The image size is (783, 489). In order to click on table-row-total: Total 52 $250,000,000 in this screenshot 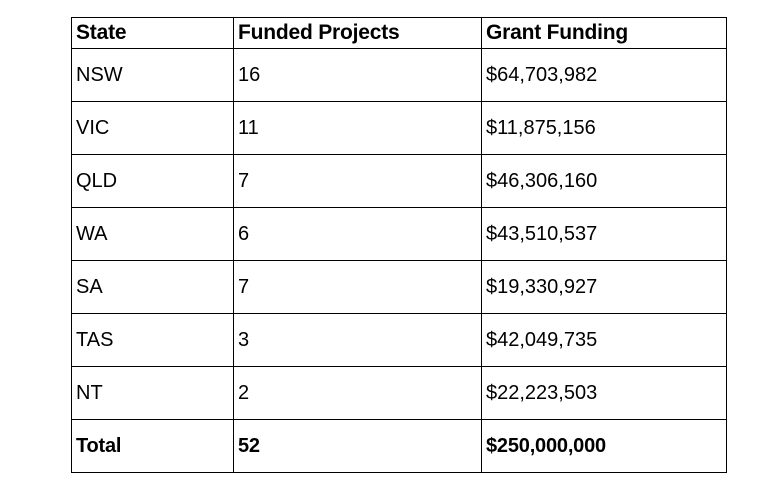, I will do `click(399, 446)`.